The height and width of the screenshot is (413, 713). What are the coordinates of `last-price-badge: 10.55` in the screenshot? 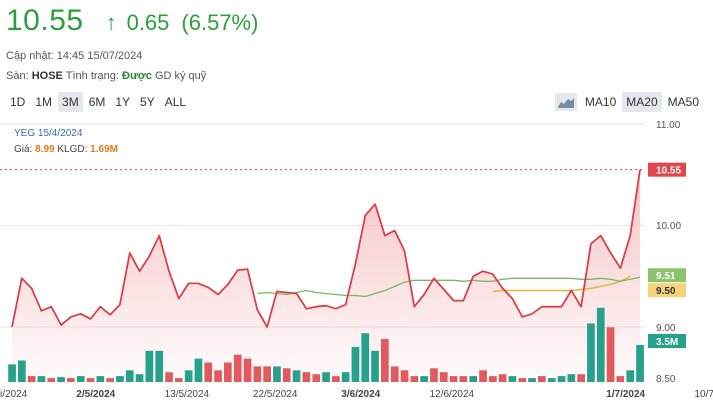 It's located at (668, 171).